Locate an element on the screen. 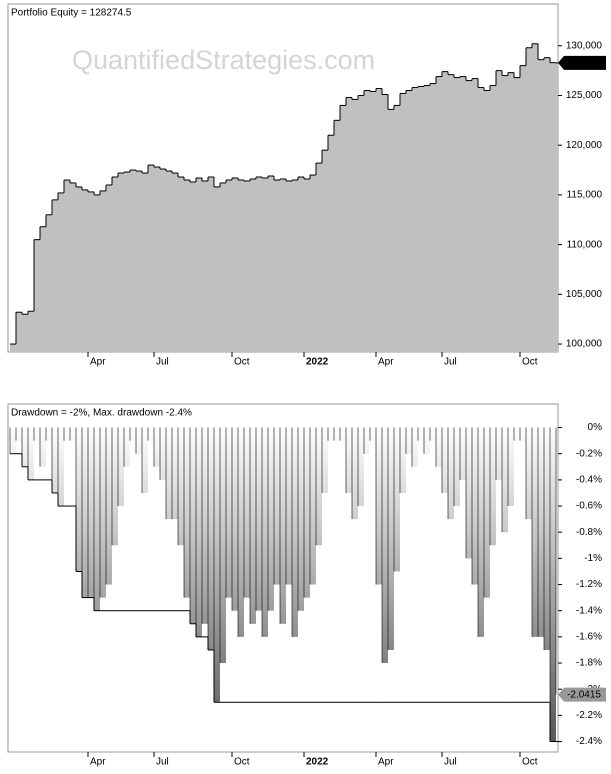 Image resolution: width=611 pixels, height=774 pixels. y-tick-label: -1.4% is located at coordinates (589, 610).